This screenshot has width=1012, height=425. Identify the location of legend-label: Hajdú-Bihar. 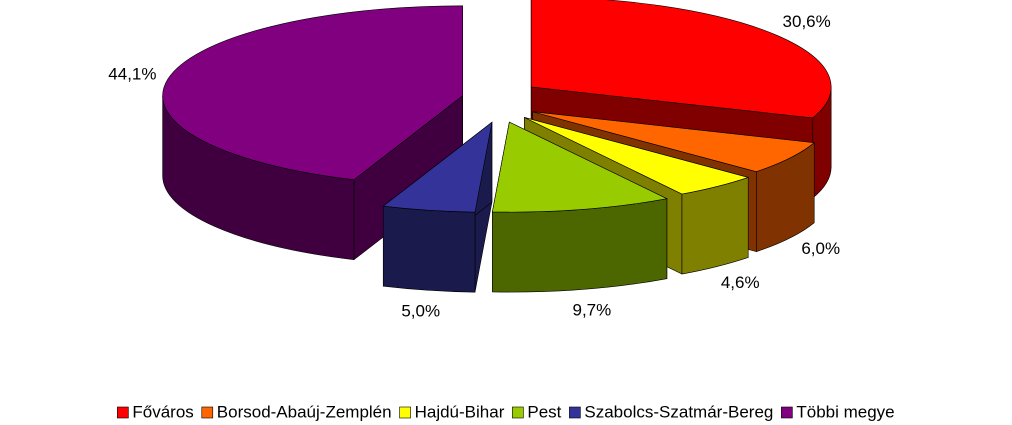
(460, 411).